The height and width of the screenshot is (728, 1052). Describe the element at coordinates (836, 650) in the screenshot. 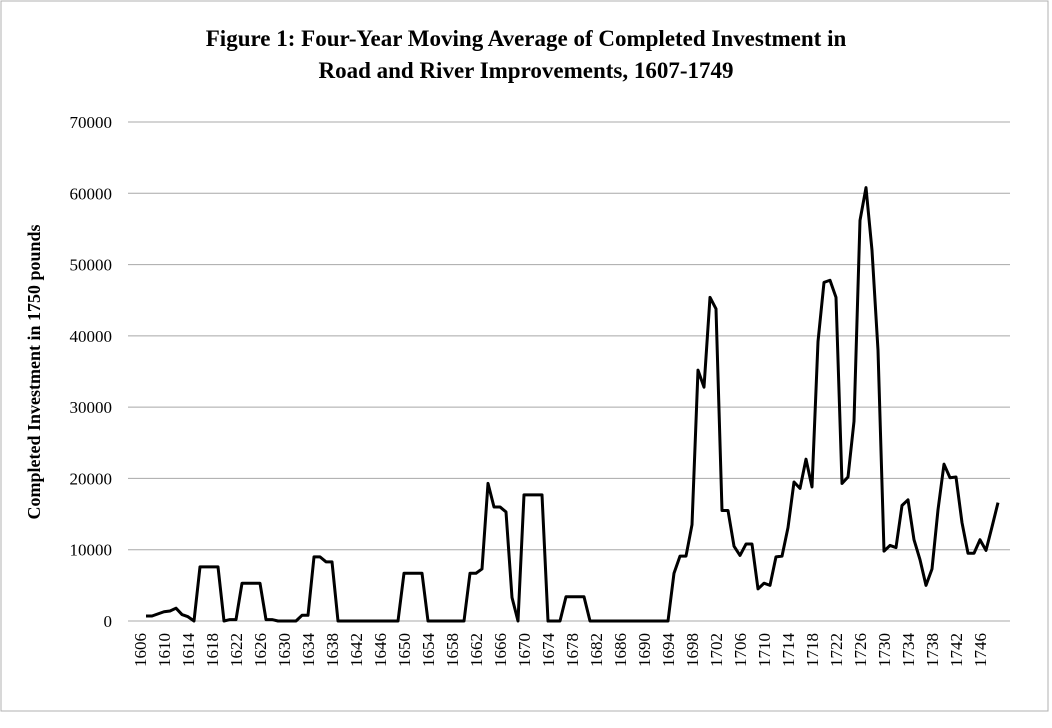

I see `x-tick-label: 1722` at that location.